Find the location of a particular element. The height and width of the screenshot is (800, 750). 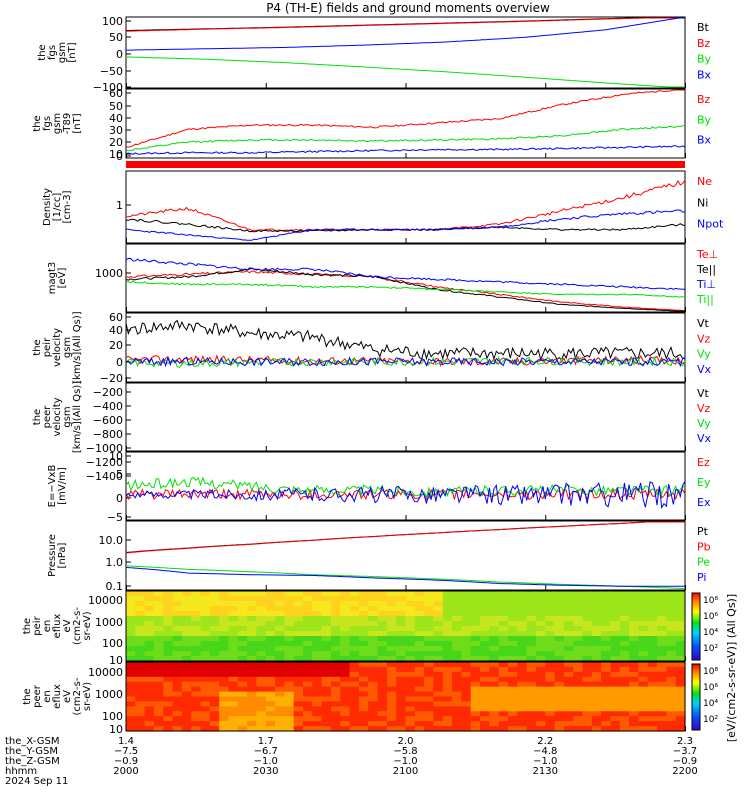

series-density-Ne is located at coordinates (405, 205).